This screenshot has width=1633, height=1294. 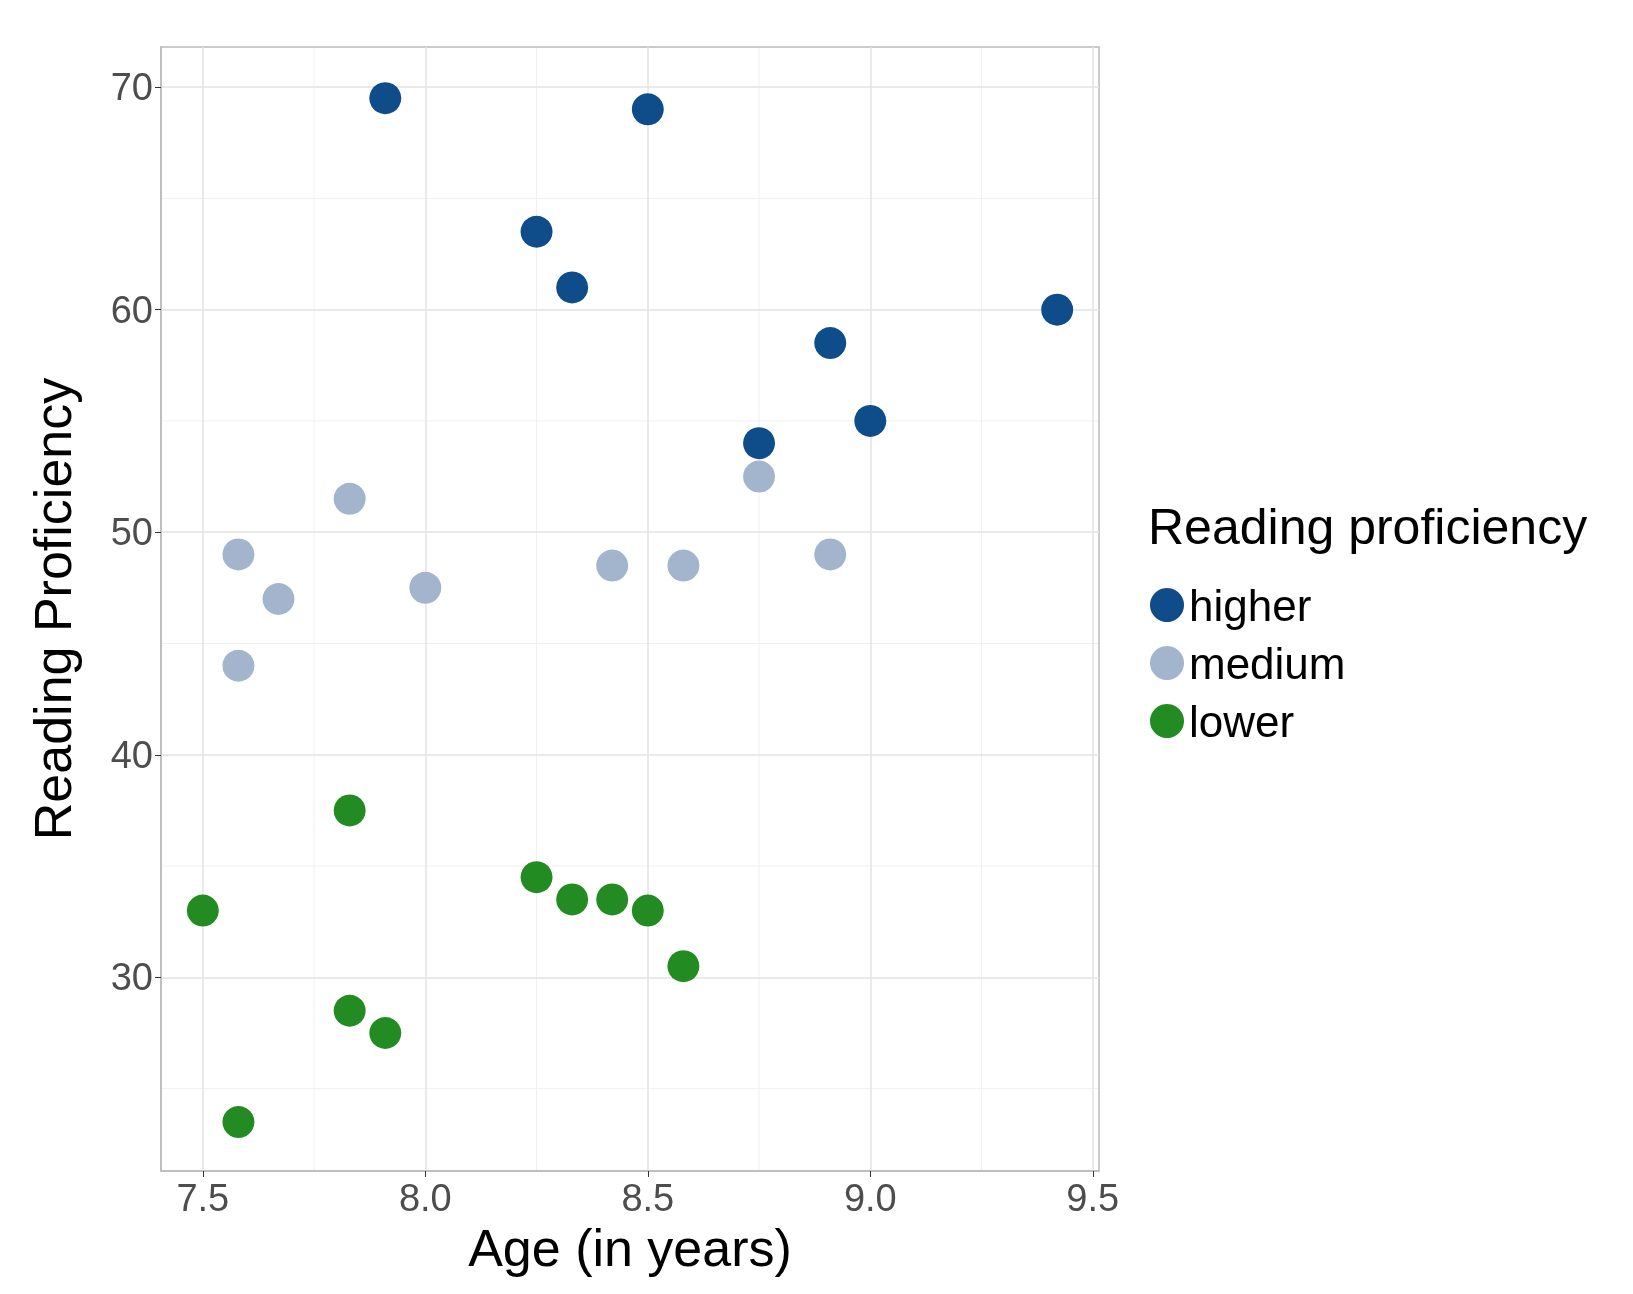 What do you see at coordinates (131, 754) in the screenshot?
I see `y-tick-label: 40` at bounding box center [131, 754].